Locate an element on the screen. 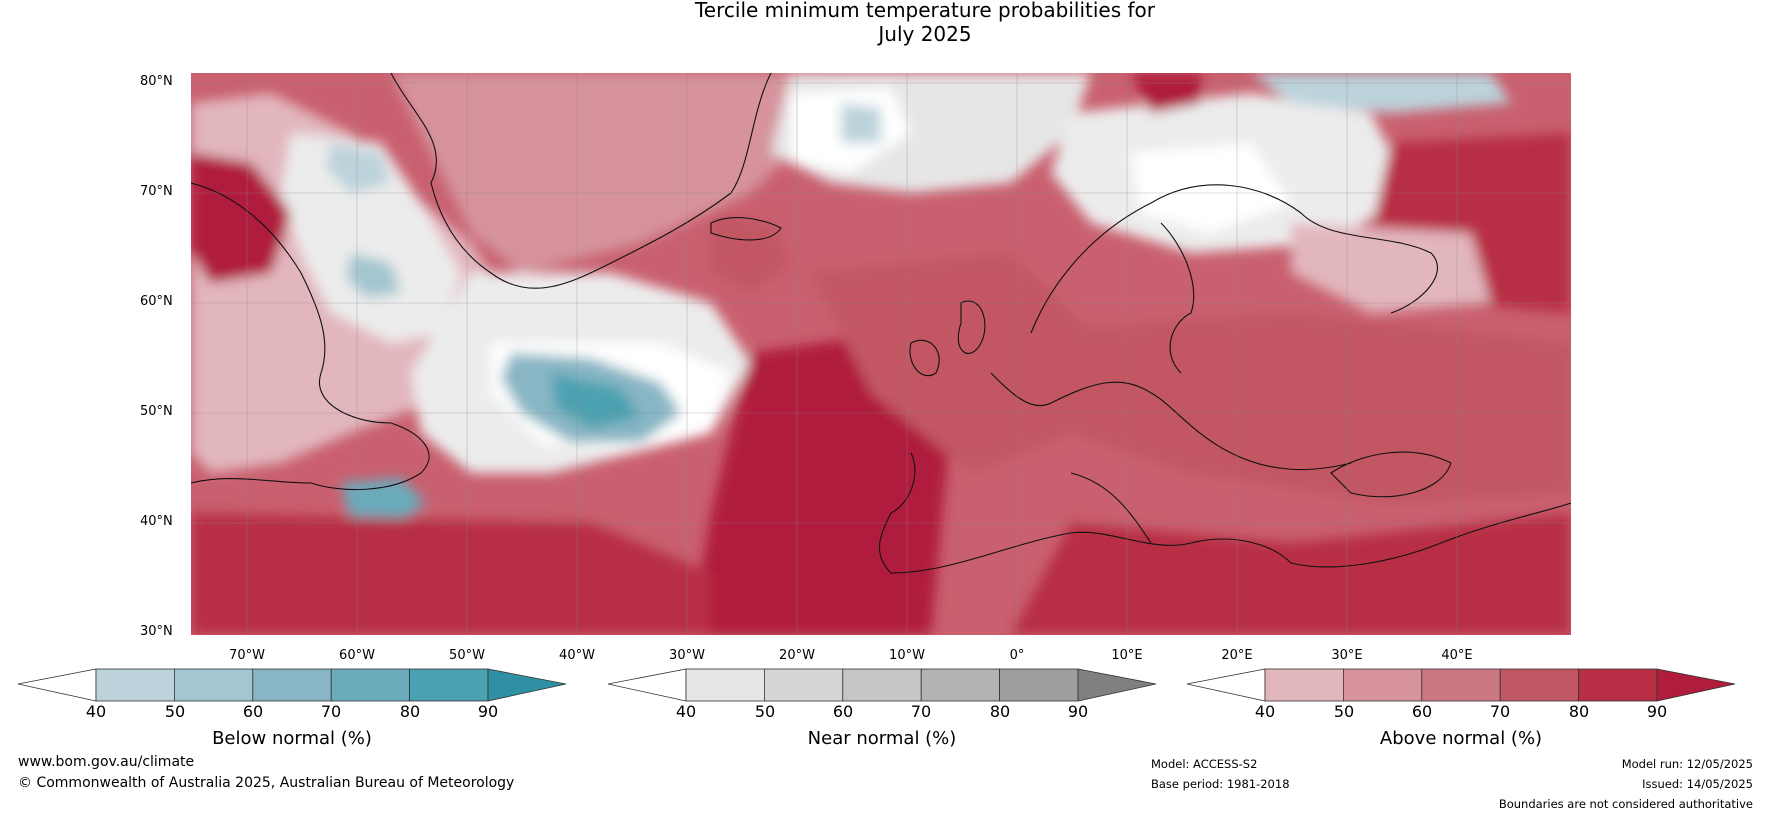 Image resolution: width=1770 pixels, height=816 pixels. below-normal-label: Below normal (%) is located at coordinates (292, 738).